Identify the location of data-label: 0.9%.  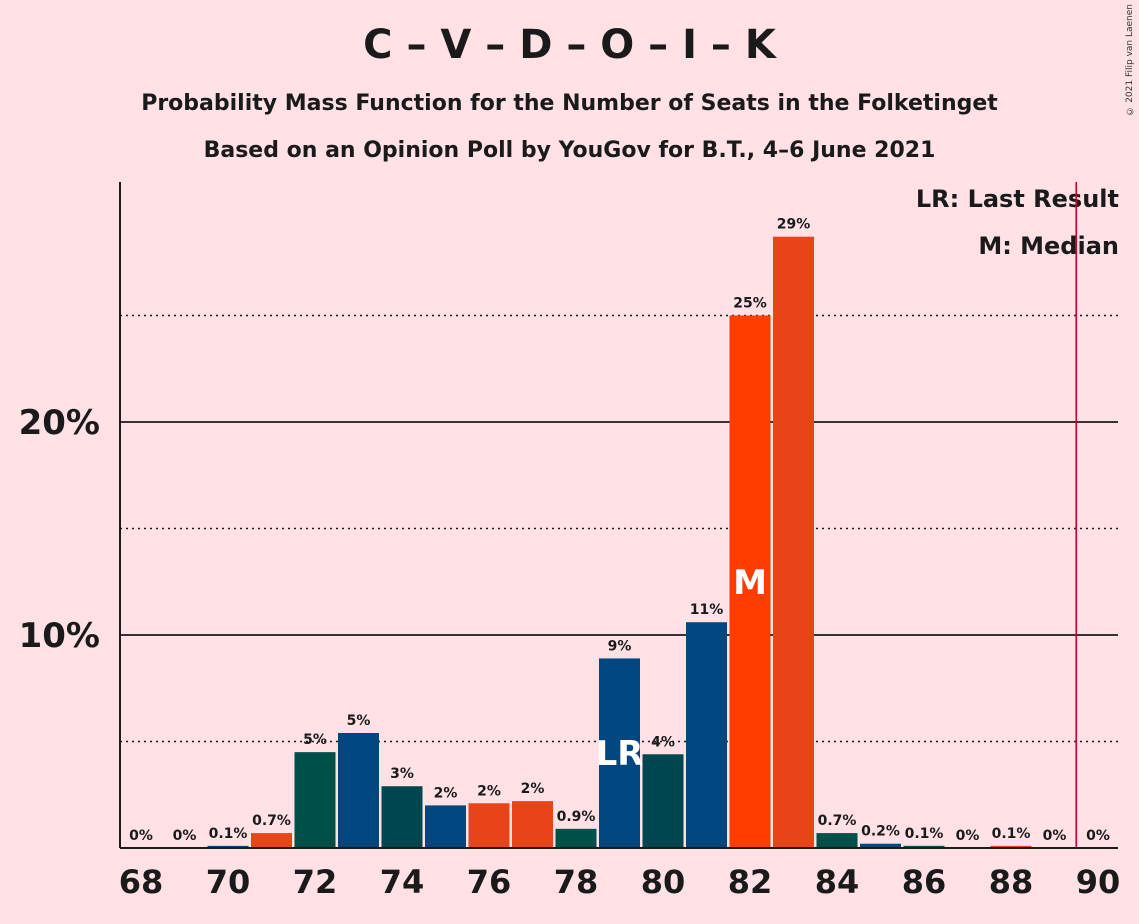
(576, 817).